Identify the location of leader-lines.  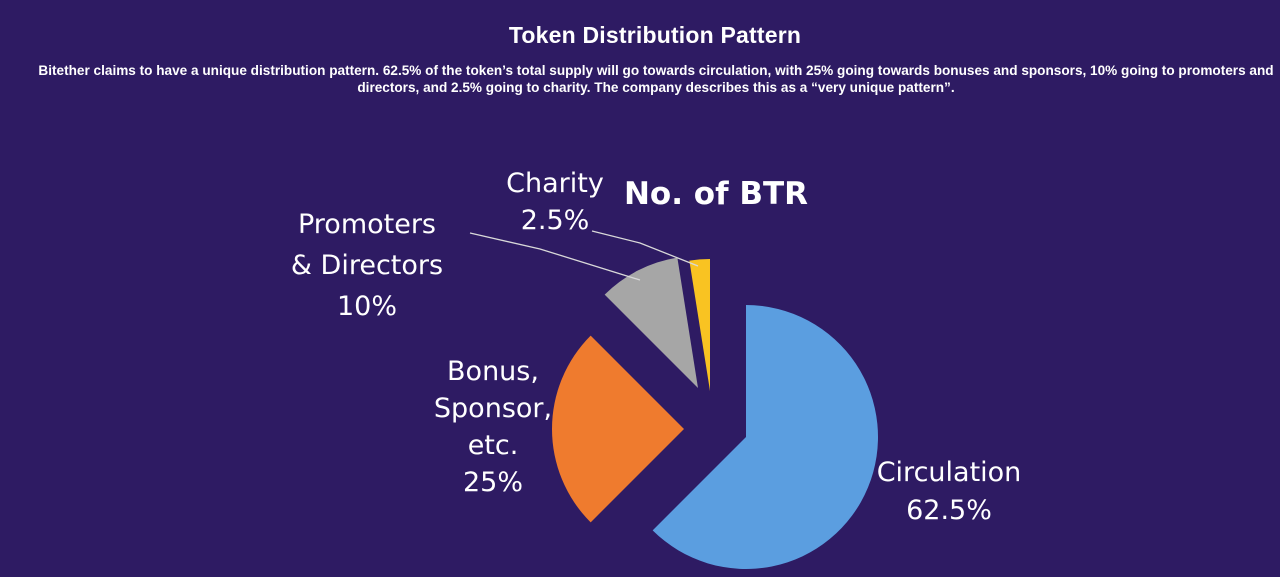
(584, 255).